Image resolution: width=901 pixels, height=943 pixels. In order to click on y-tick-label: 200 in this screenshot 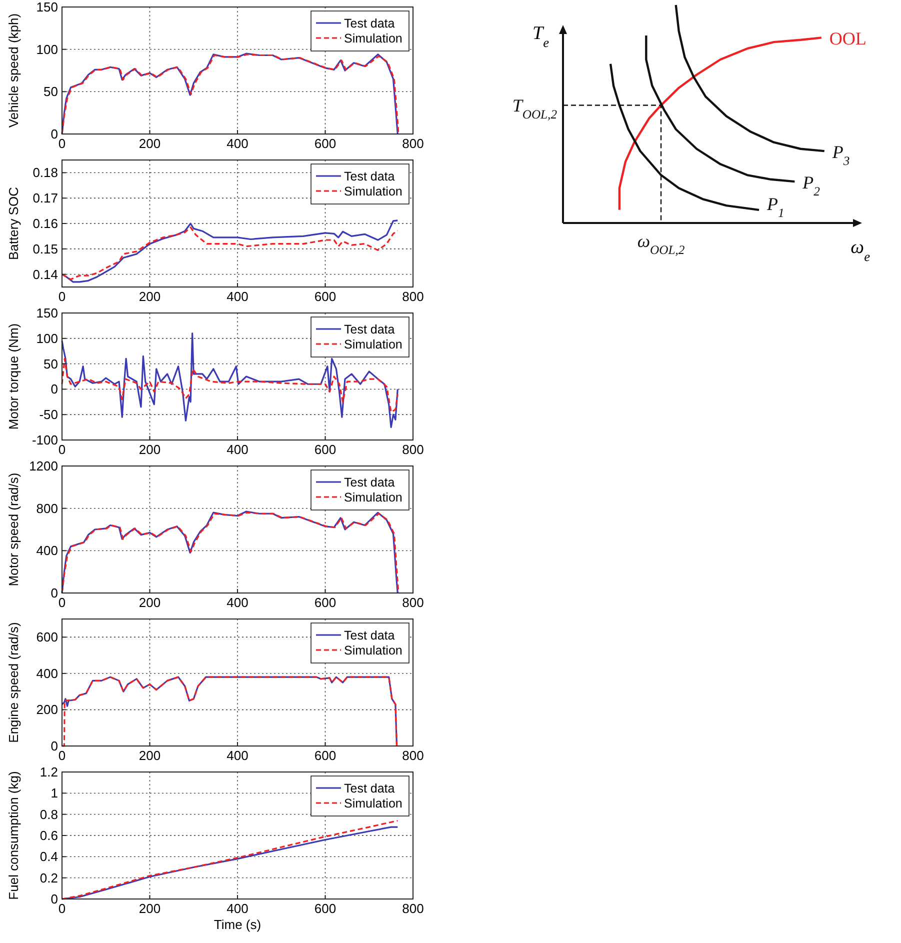, I will do `click(47, 710)`.